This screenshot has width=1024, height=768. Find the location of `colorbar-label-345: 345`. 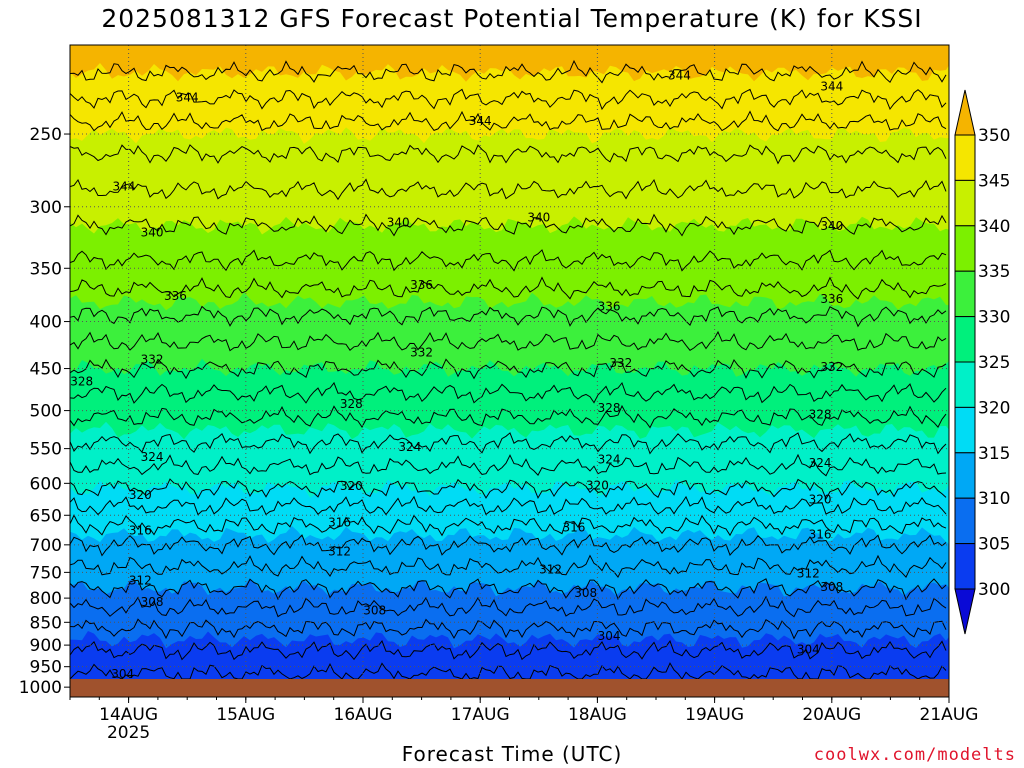

colorbar-label-345: 345 is located at coordinates (994, 181).